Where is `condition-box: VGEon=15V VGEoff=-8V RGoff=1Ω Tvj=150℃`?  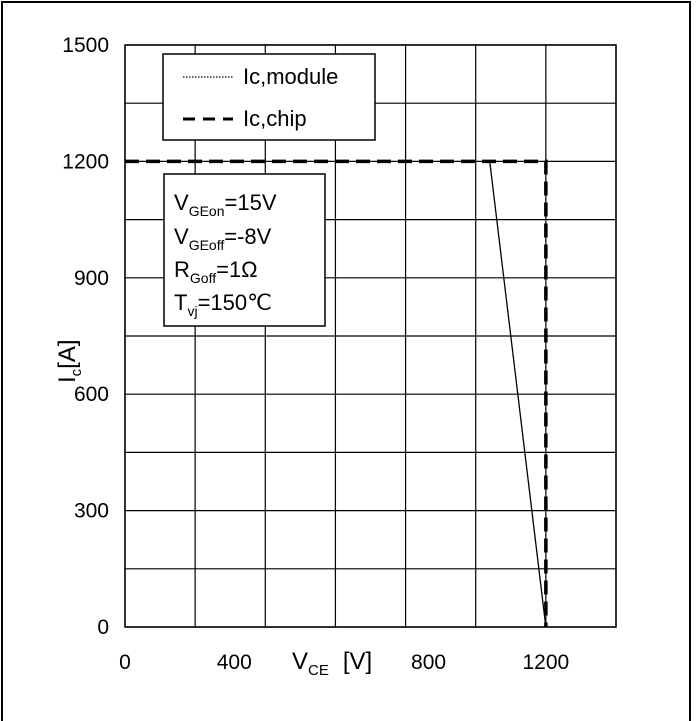 condition-box: VGEon=15V VGEoff=-8V RGoff=1Ω Tvj=150℃ is located at coordinates (244, 250).